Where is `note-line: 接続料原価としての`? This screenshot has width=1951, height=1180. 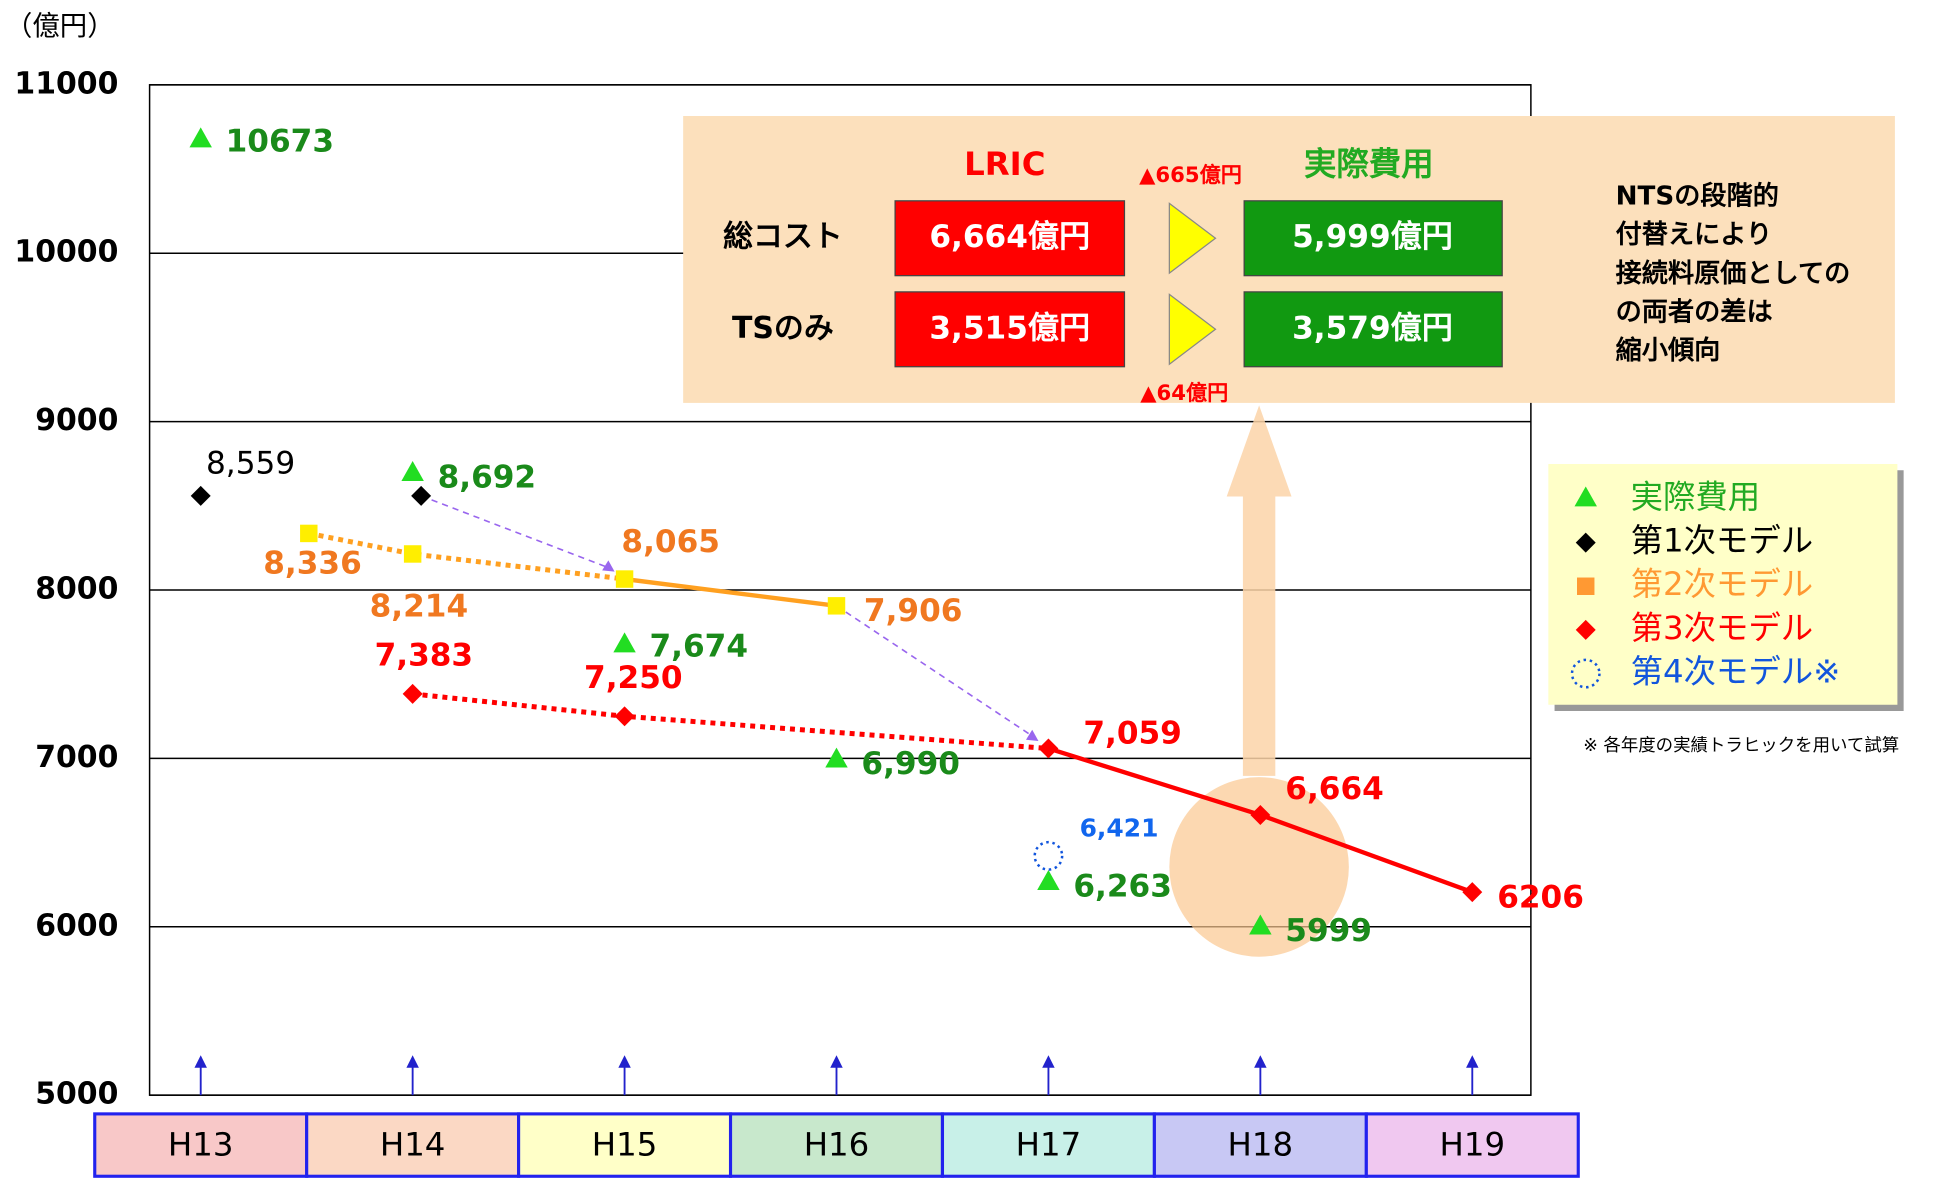
note-line: 接続料原価としての is located at coordinates (1733, 273).